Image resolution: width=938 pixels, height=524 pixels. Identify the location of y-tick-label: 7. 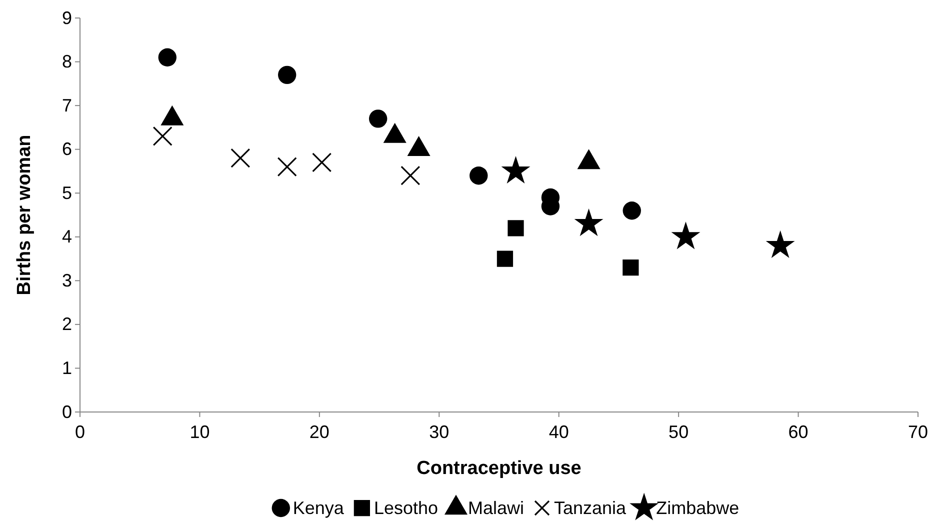
(67, 105).